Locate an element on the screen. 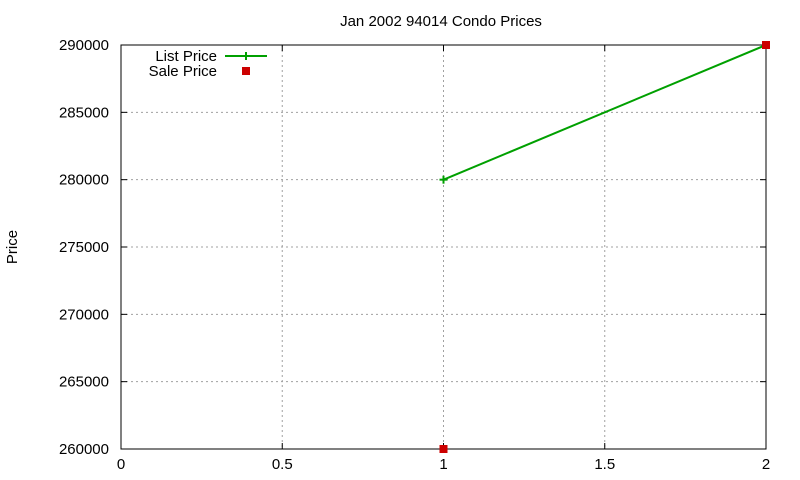  y-tick-label: 290000 is located at coordinates (84, 45).